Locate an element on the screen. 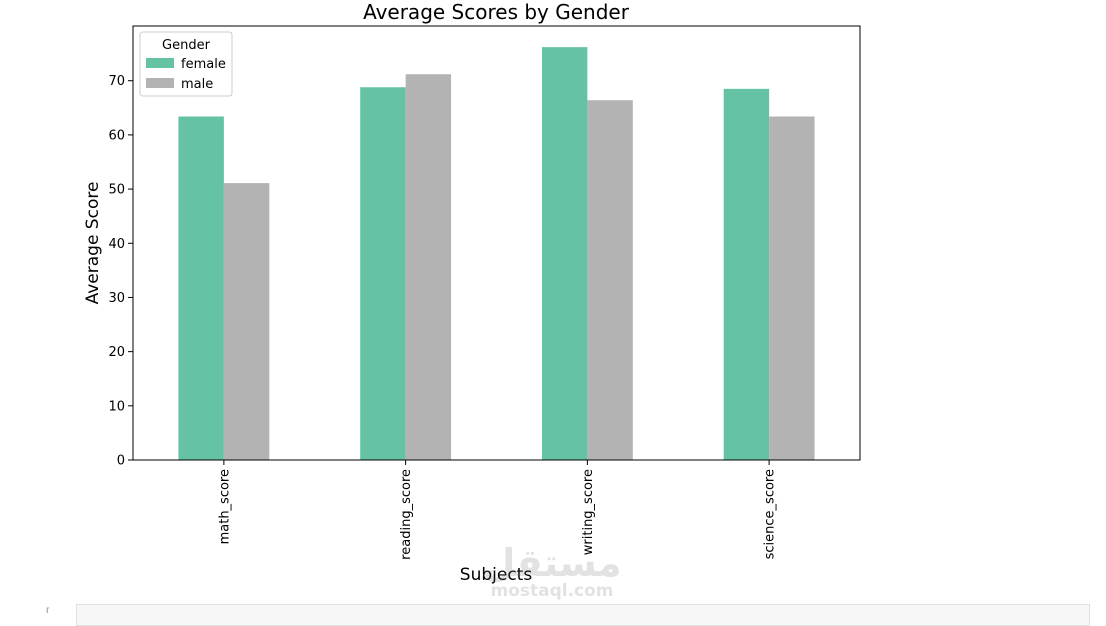 This screenshot has width=1106, height=626. legend: Gender female male is located at coordinates (186, 64).